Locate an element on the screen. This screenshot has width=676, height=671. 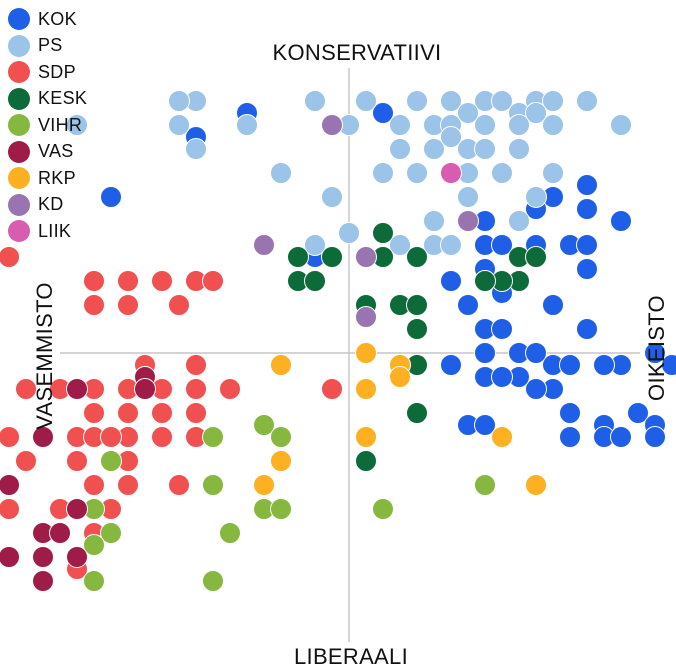
legend-item-sdp: SDP is located at coordinates (47, 72).